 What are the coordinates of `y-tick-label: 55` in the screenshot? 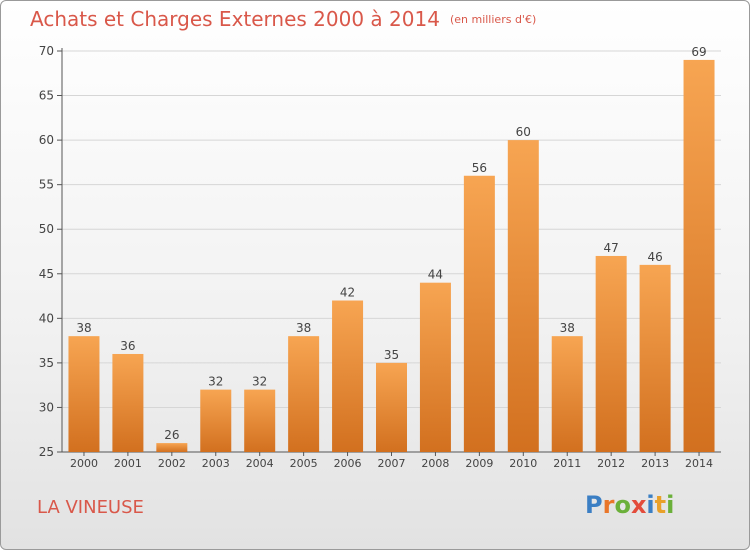 It's located at (46, 185).